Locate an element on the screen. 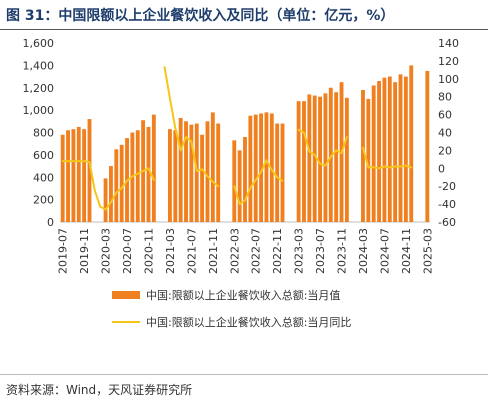 Image resolution: width=488 pixels, height=403 pixels. legend-bar-swatch is located at coordinates (126, 295).